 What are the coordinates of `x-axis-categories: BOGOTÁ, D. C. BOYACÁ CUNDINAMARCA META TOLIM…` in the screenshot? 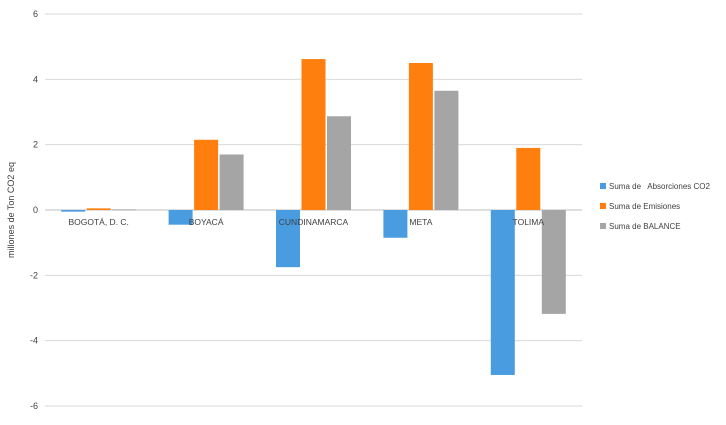 It's located at (306, 222).